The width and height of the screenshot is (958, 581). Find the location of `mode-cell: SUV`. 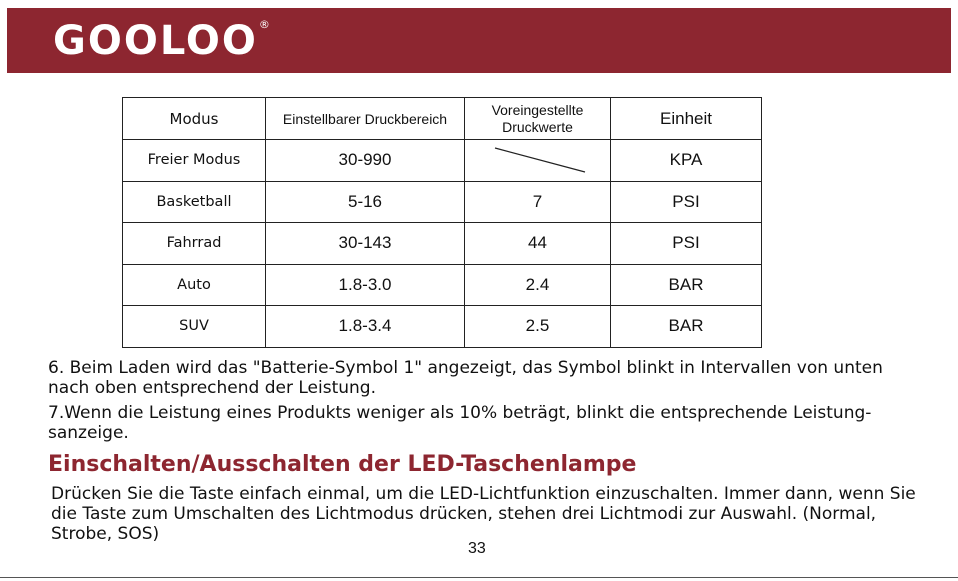

mode-cell: SUV is located at coordinates (194, 326).